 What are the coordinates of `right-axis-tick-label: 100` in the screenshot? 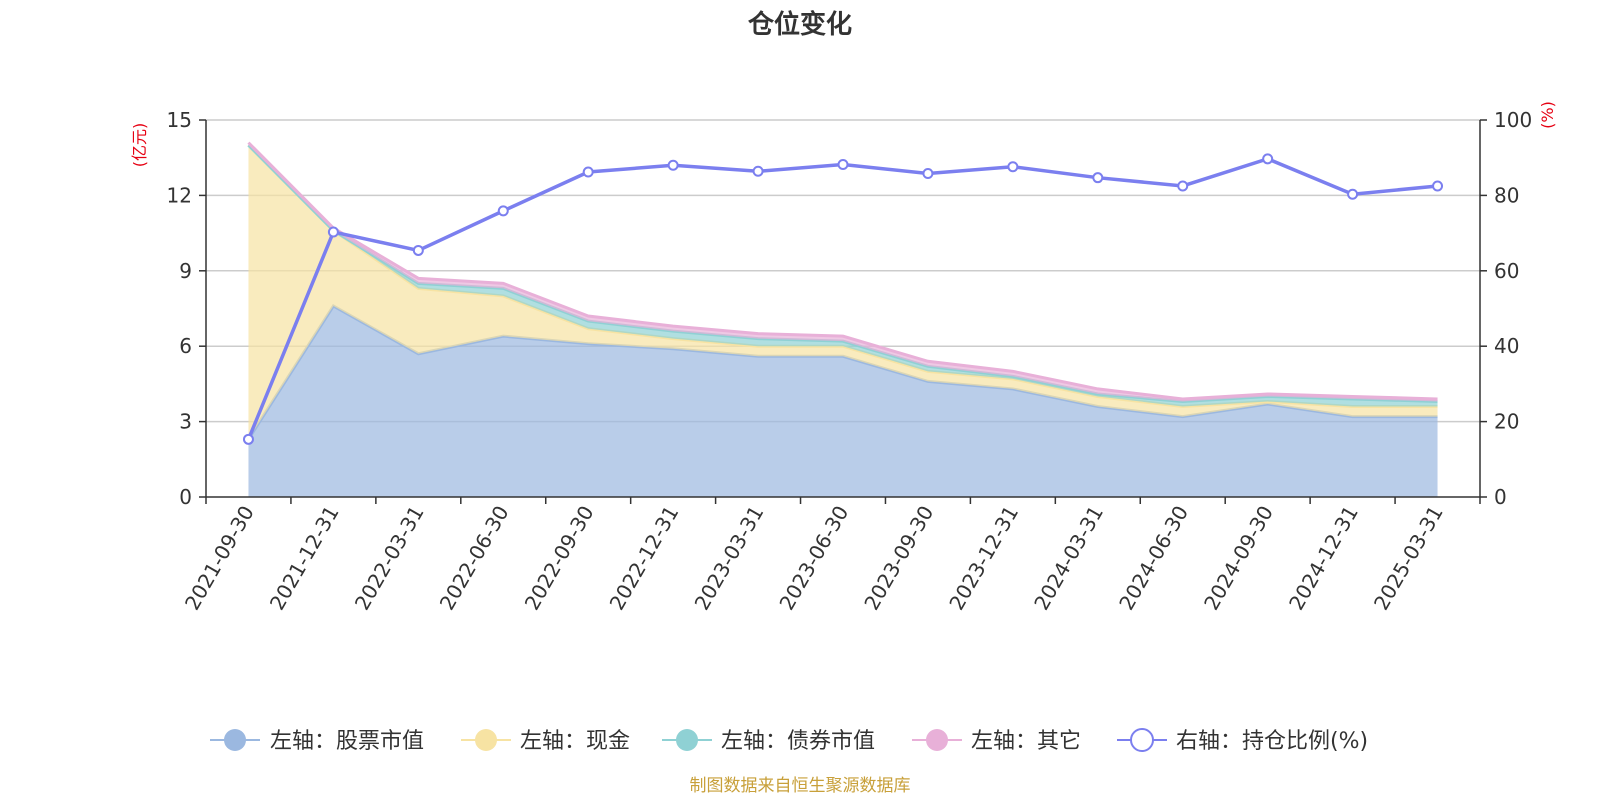 It's located at (1513, 120).